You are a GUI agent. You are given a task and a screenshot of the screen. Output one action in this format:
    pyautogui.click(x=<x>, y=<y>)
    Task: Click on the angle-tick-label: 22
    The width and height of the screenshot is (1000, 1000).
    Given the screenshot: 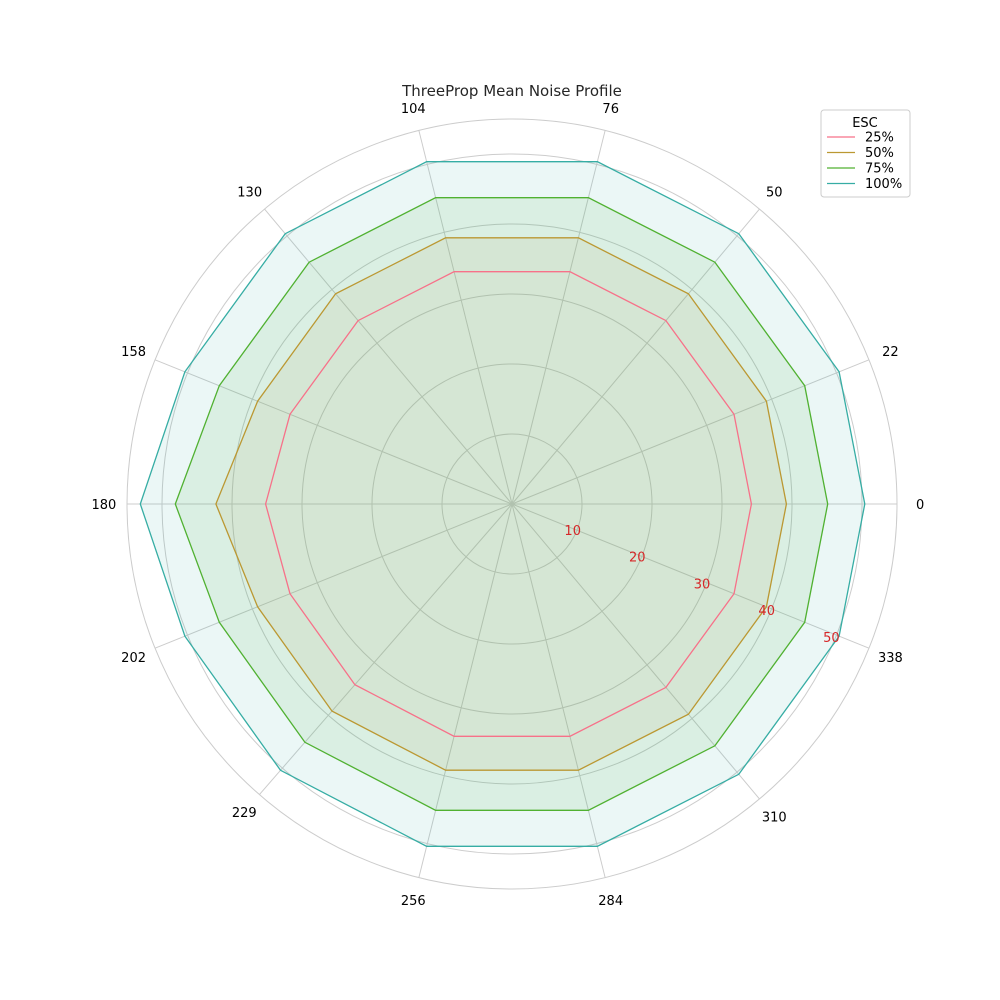 What is the action you would take?
    pyautogui.click(x=890, y=352)
    